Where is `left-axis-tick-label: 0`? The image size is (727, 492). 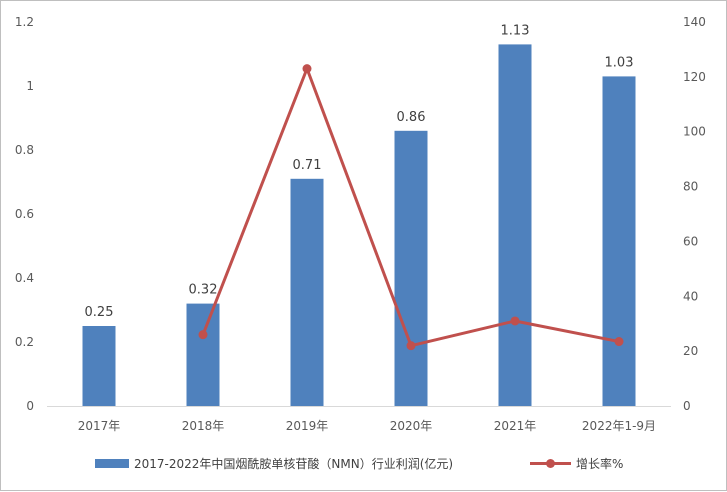
left-axis-tick-label: 0 is located at coordinates (30, 406).